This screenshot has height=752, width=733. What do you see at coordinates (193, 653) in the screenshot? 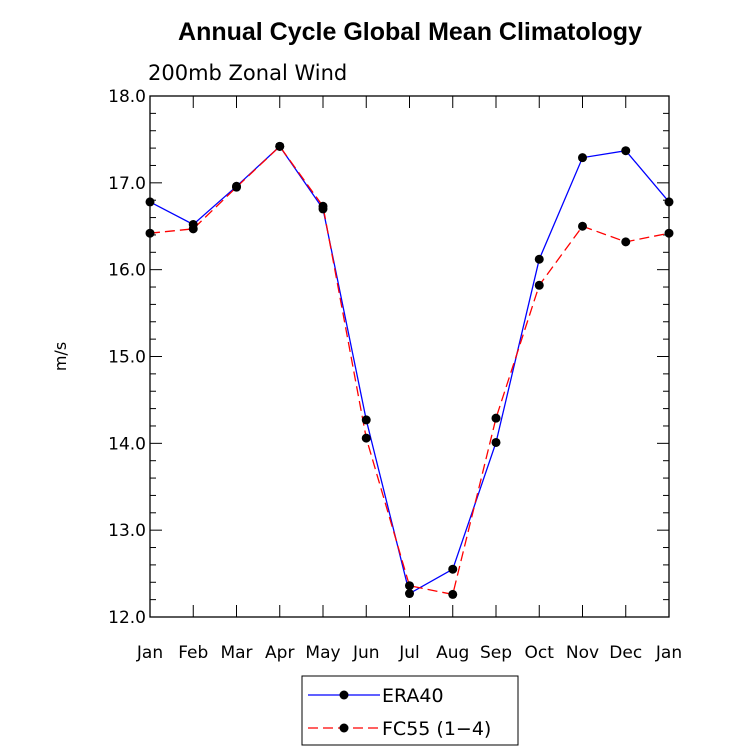
I see `x-tick-label: Feb` at bounding box center [193, 653].